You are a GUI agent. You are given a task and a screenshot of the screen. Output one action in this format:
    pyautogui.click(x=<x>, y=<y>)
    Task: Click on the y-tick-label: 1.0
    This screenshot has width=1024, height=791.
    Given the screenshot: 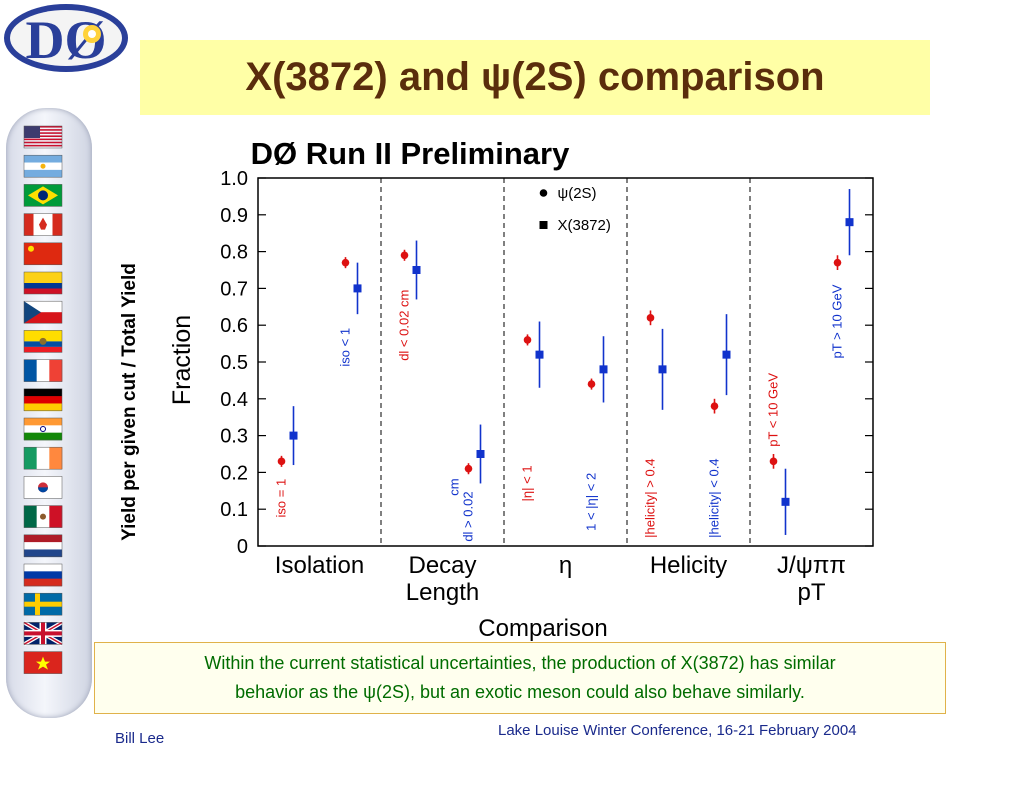 What is the action you would take?
    pyautogui.click(x=234, y=179)
    